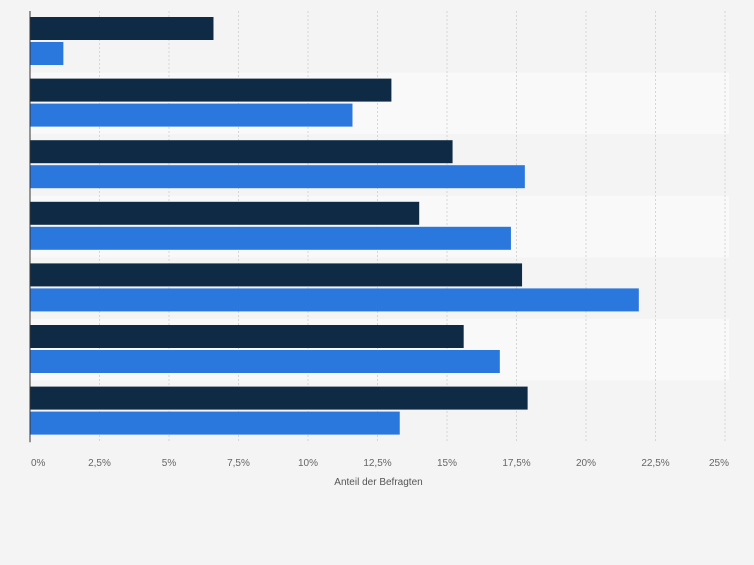 This screenshot has height=565, width=754. What do you see at coordinates (377, 463) in the screenshot?
I see `x-tick-label: 12,5%` at bounding box center [377, 463].